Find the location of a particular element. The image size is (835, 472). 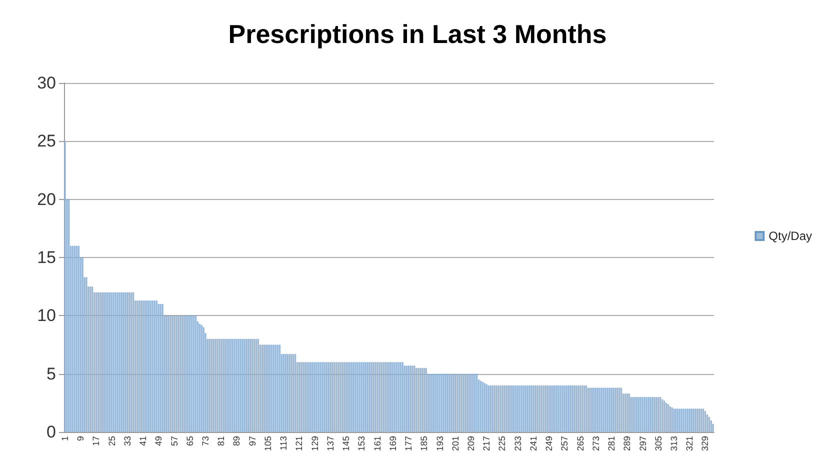

x-tick-label: 241 is located at coordinates (533, 444).